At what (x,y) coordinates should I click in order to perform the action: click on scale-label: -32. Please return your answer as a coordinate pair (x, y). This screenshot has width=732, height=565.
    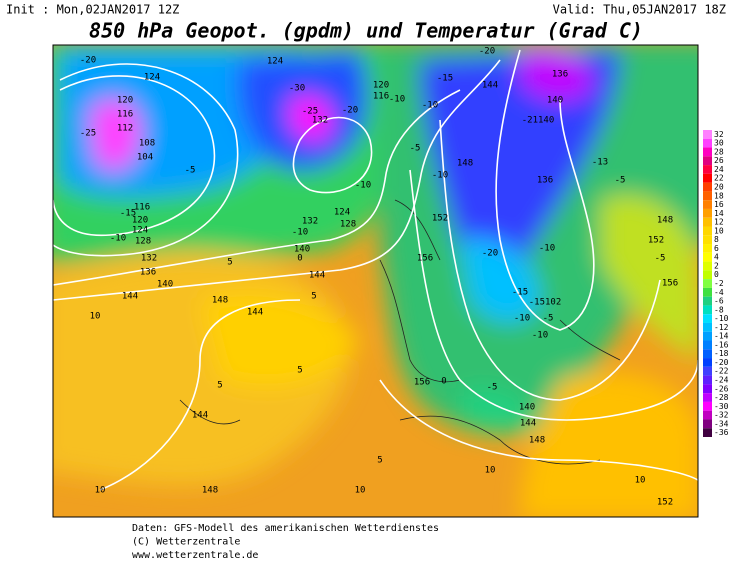
    Looking at the image, I should click on (721, 415).